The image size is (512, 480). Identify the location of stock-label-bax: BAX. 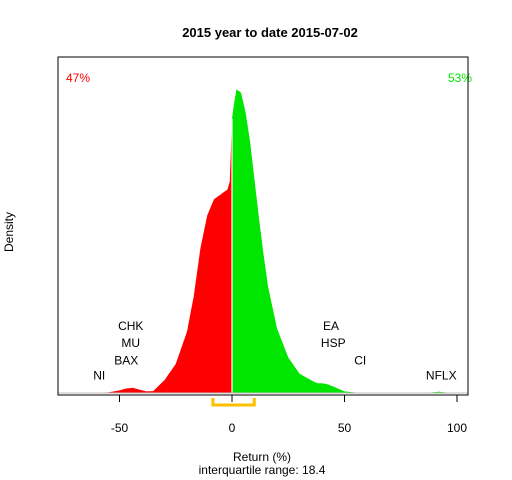
(126, 360).